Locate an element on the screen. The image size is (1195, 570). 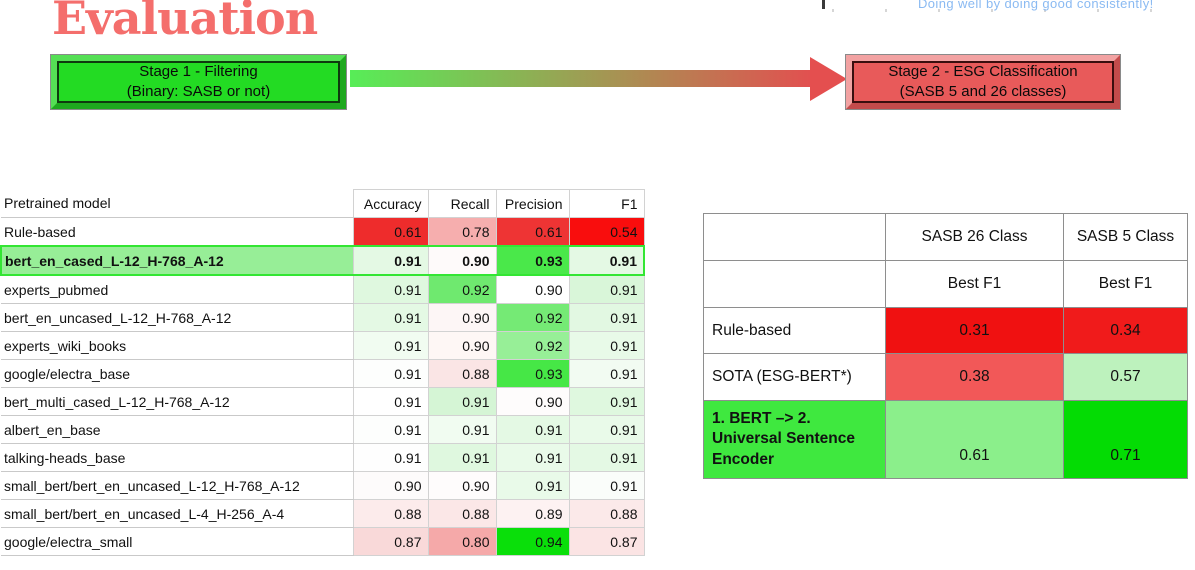
metric-value-cell: 0.92 is located at coordinates (462, 289).